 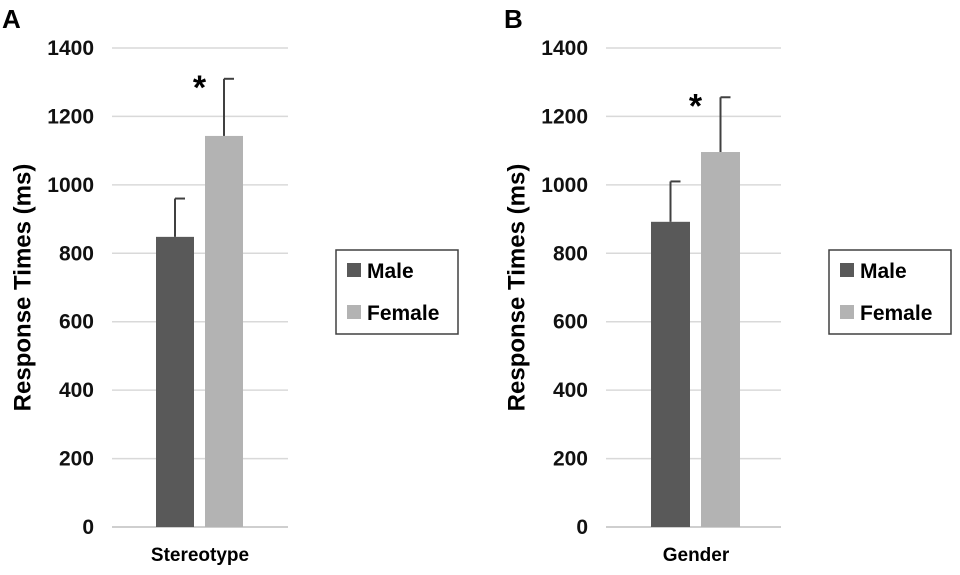 I want to click on panel-label-b: B, so click(x=513, y=19).